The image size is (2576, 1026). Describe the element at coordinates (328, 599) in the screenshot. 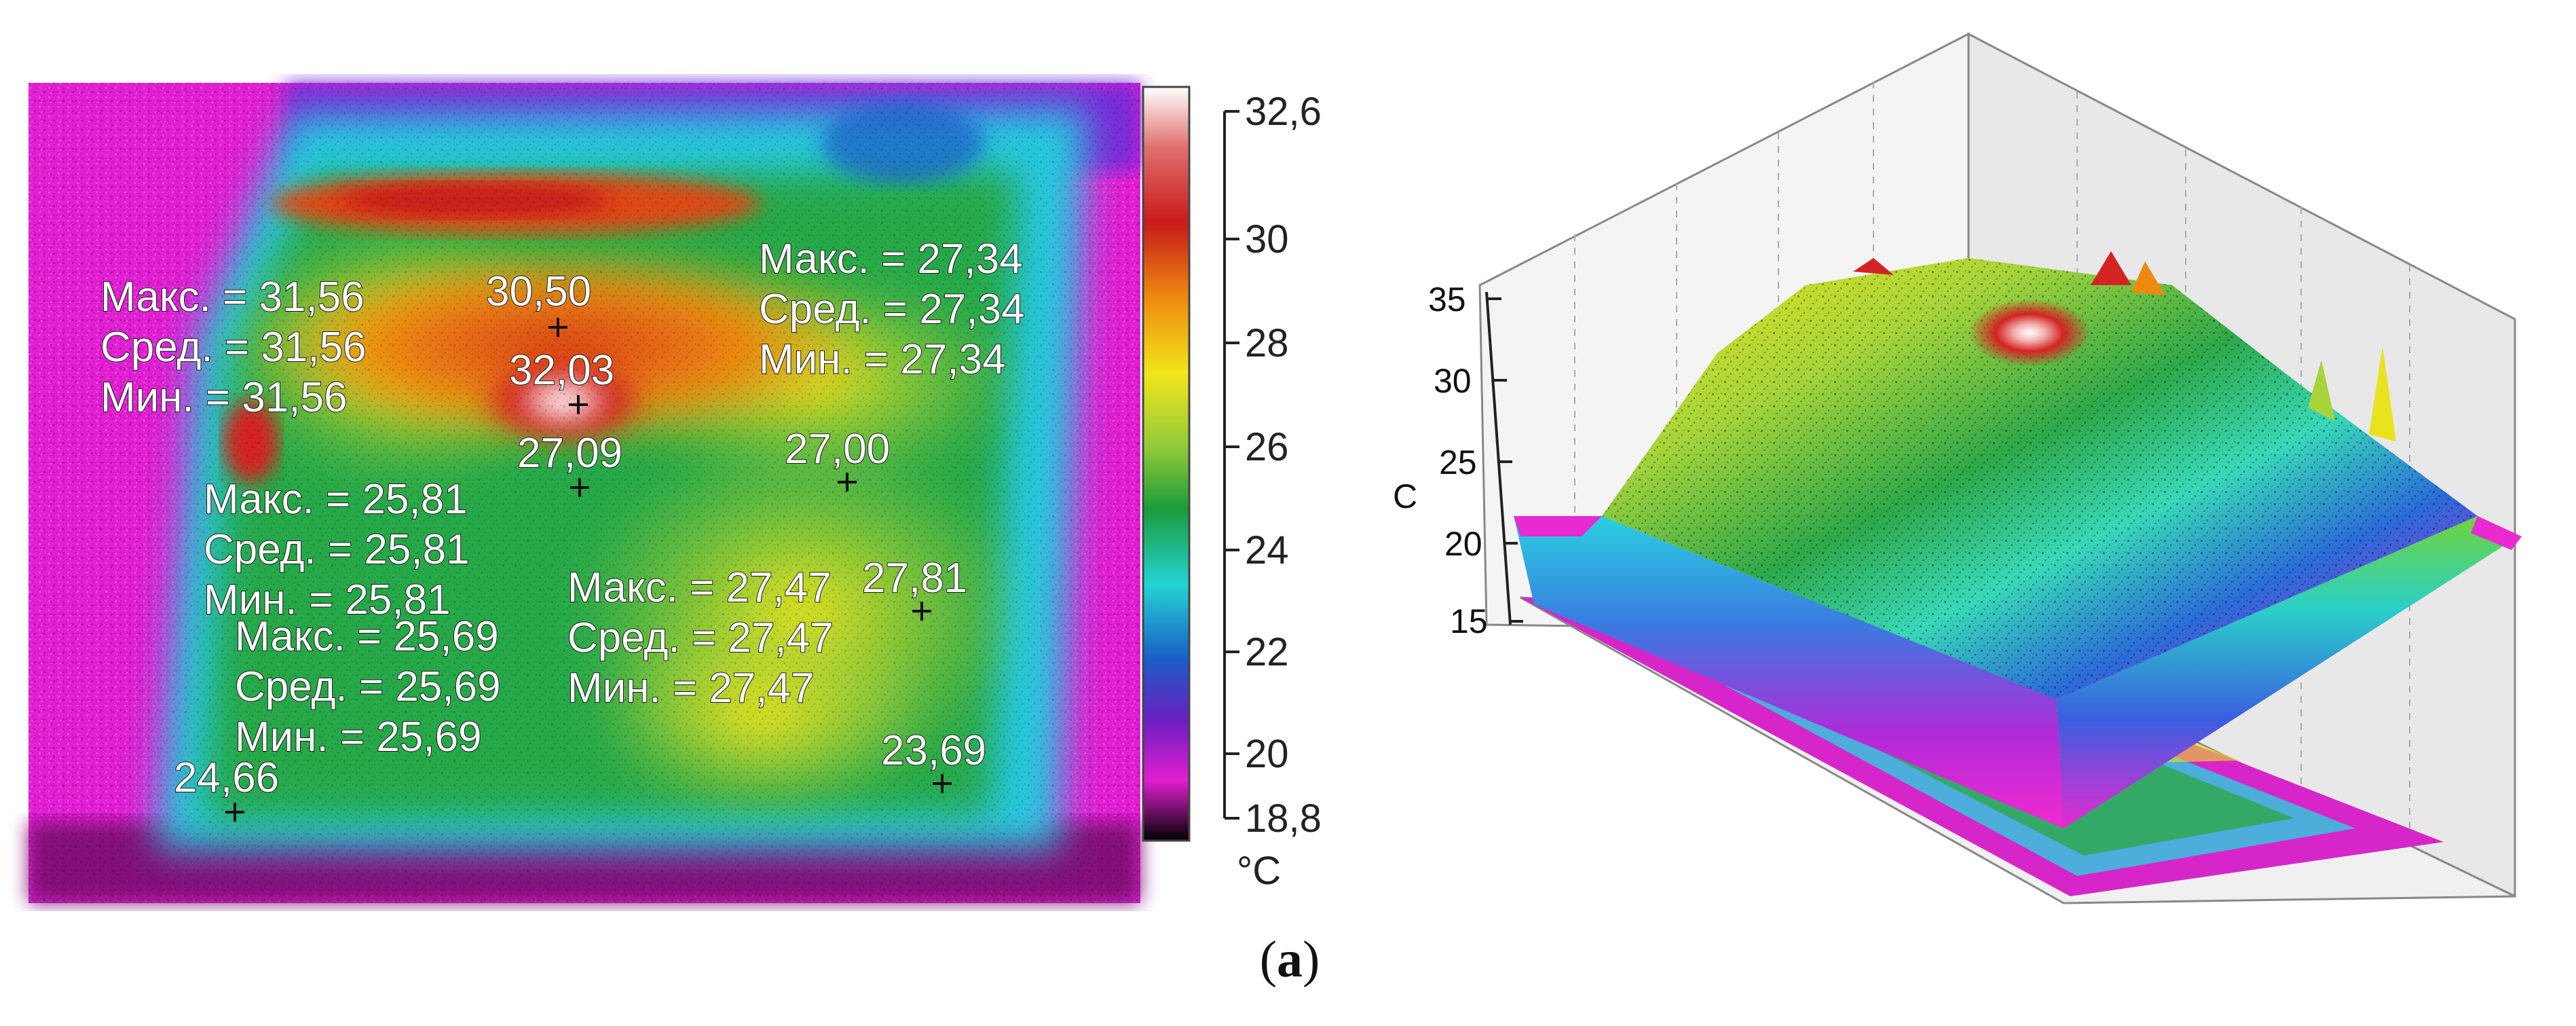

I see `svg-text: Мин. = 25,81` at that location.